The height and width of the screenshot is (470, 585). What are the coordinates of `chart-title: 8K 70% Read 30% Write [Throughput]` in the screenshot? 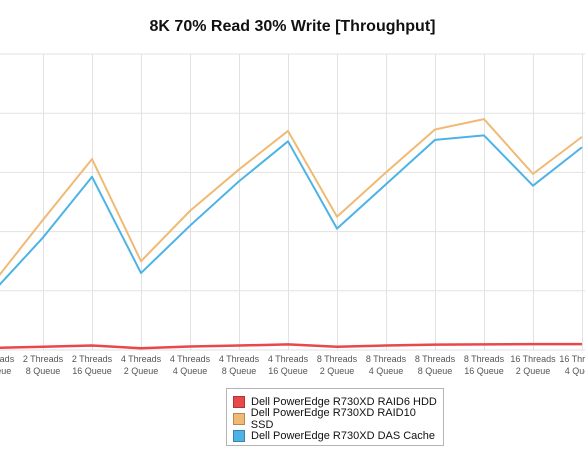 It's located at (292, 26).